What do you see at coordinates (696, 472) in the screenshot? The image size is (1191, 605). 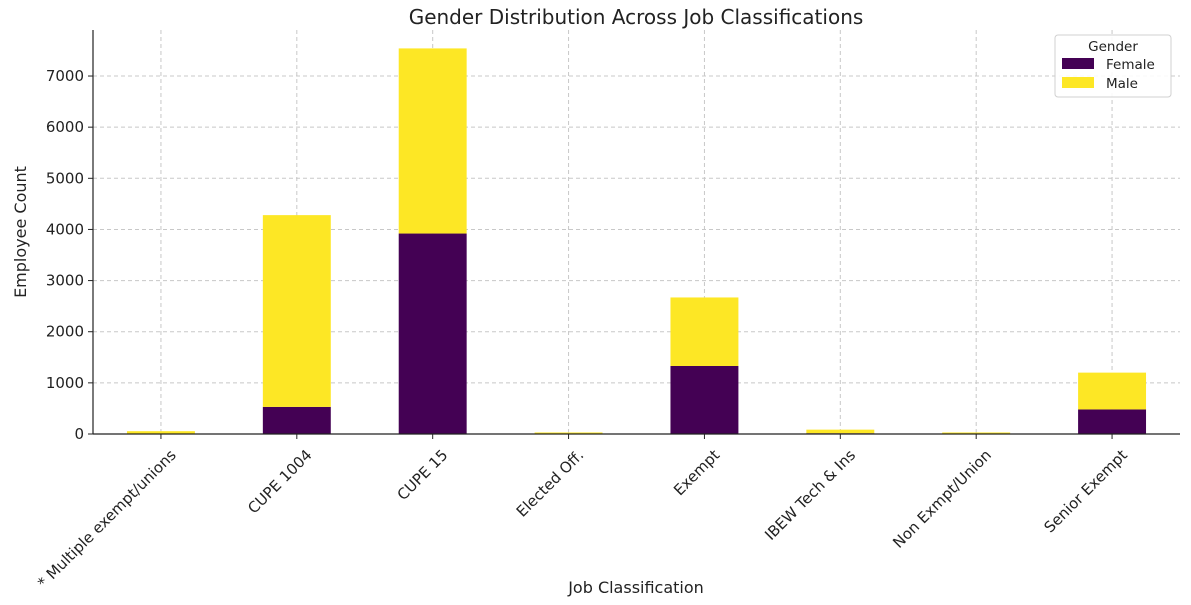 I see `x-tick-label: Exempt` at bounding box center [696, 472].